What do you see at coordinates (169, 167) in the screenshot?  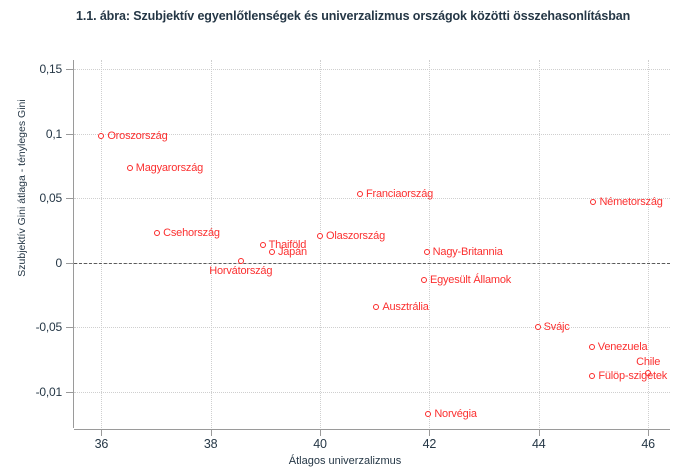 I see `data-point-label: Magyarország` at bounding box center [169, 167].